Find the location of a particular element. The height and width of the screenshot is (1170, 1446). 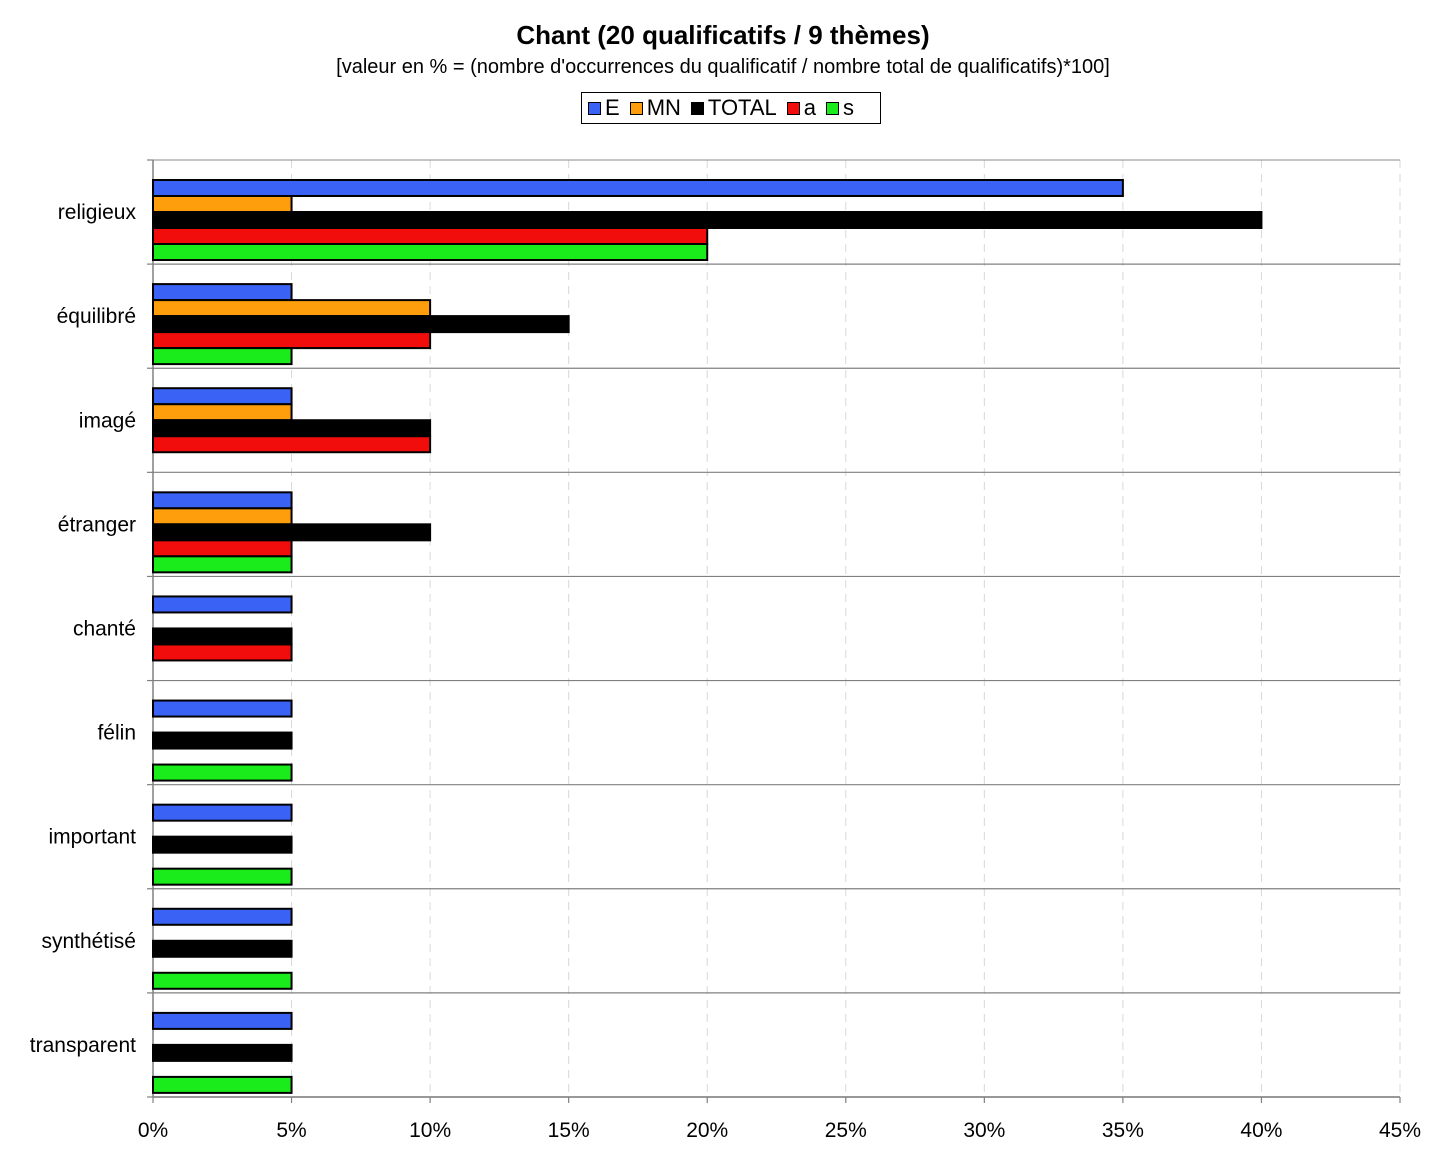

legend-label: s is located at coordinates (849, 107).